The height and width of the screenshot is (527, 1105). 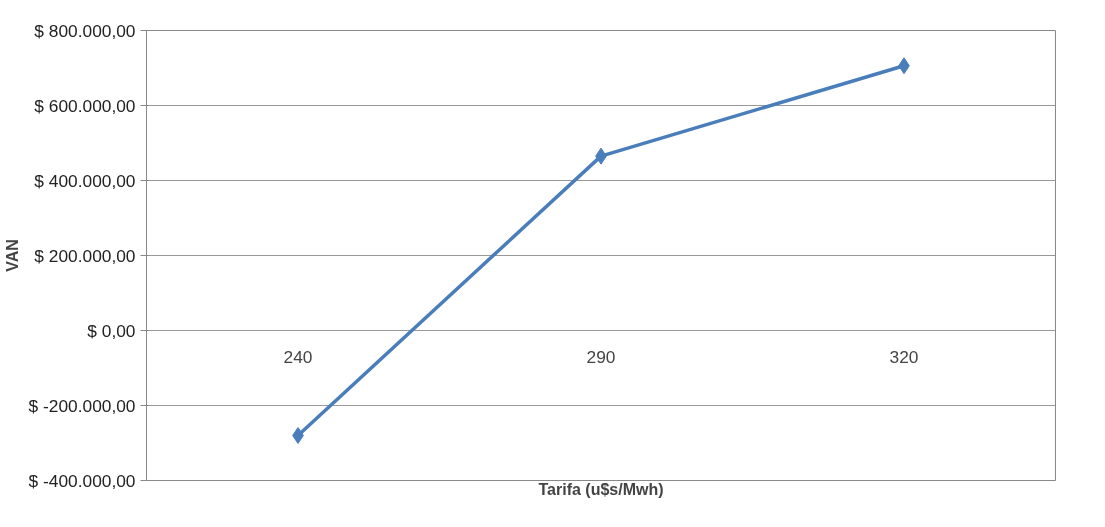 I want to click on y-tick-label: $ 600.000,00, so click(x=85, y=105).